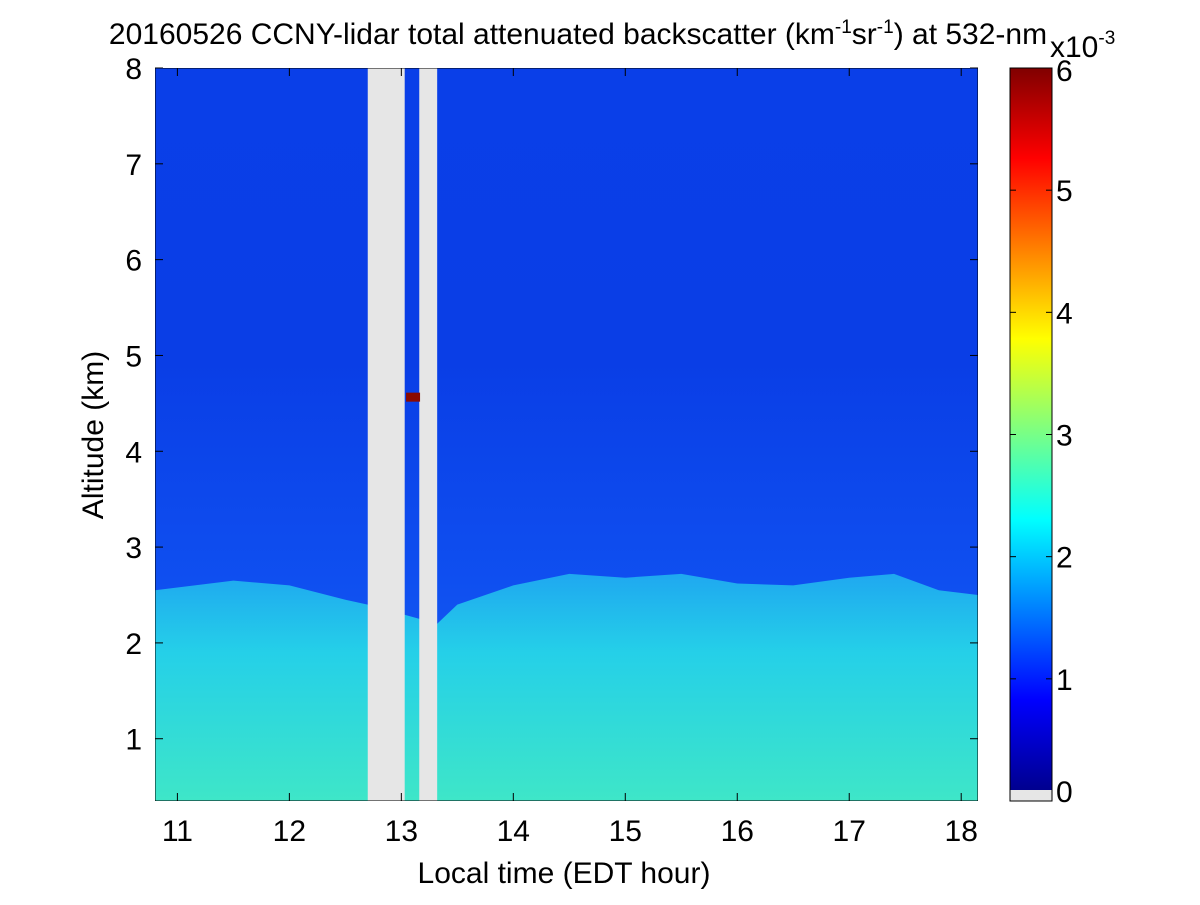 This screenshot has height=905, width=1200. I want to click on y-axis-label: Altitude (km), so click(93, 435).